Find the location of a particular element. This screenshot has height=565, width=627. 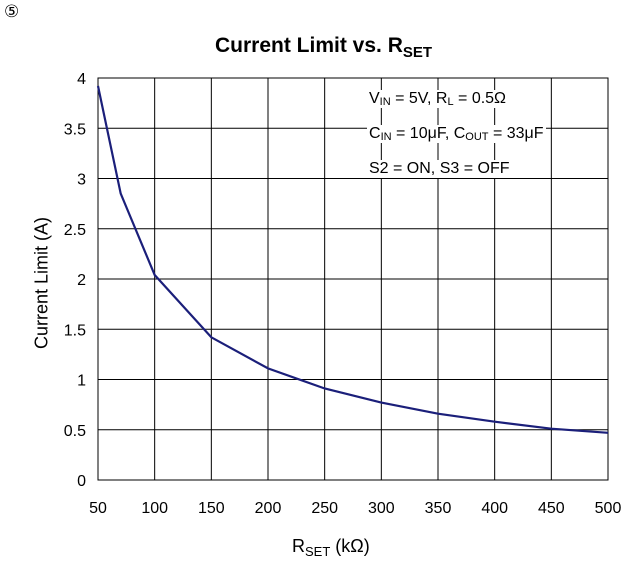

y-tick-label: 1.5 is located at coordinates (75, 330).